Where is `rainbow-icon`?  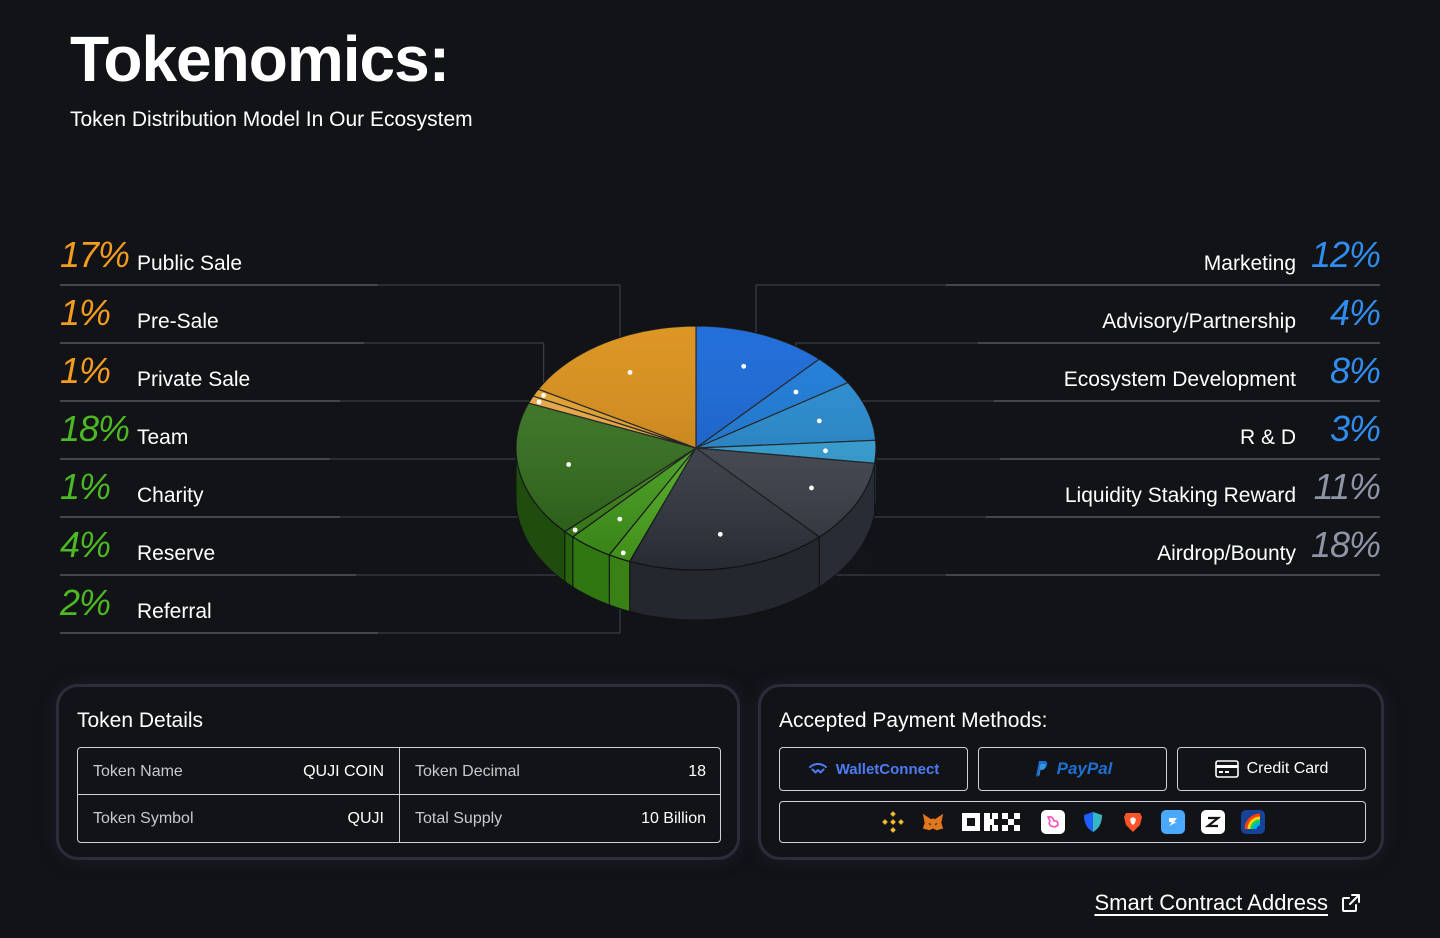
rainbow-icon is located at coordinates (1252, 822).